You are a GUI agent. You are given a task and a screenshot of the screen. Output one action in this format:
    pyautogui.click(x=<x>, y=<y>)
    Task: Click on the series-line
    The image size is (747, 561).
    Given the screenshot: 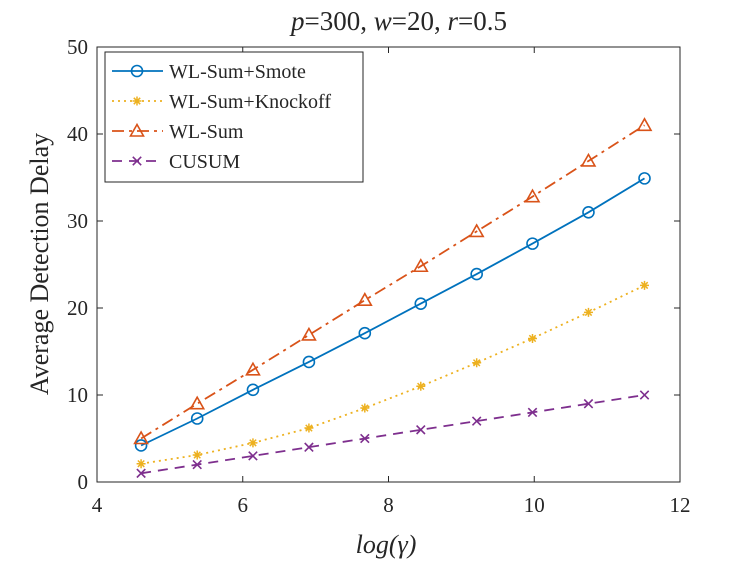 What is the action you would take?
    pyautogui.click(x=392, y=434)
    